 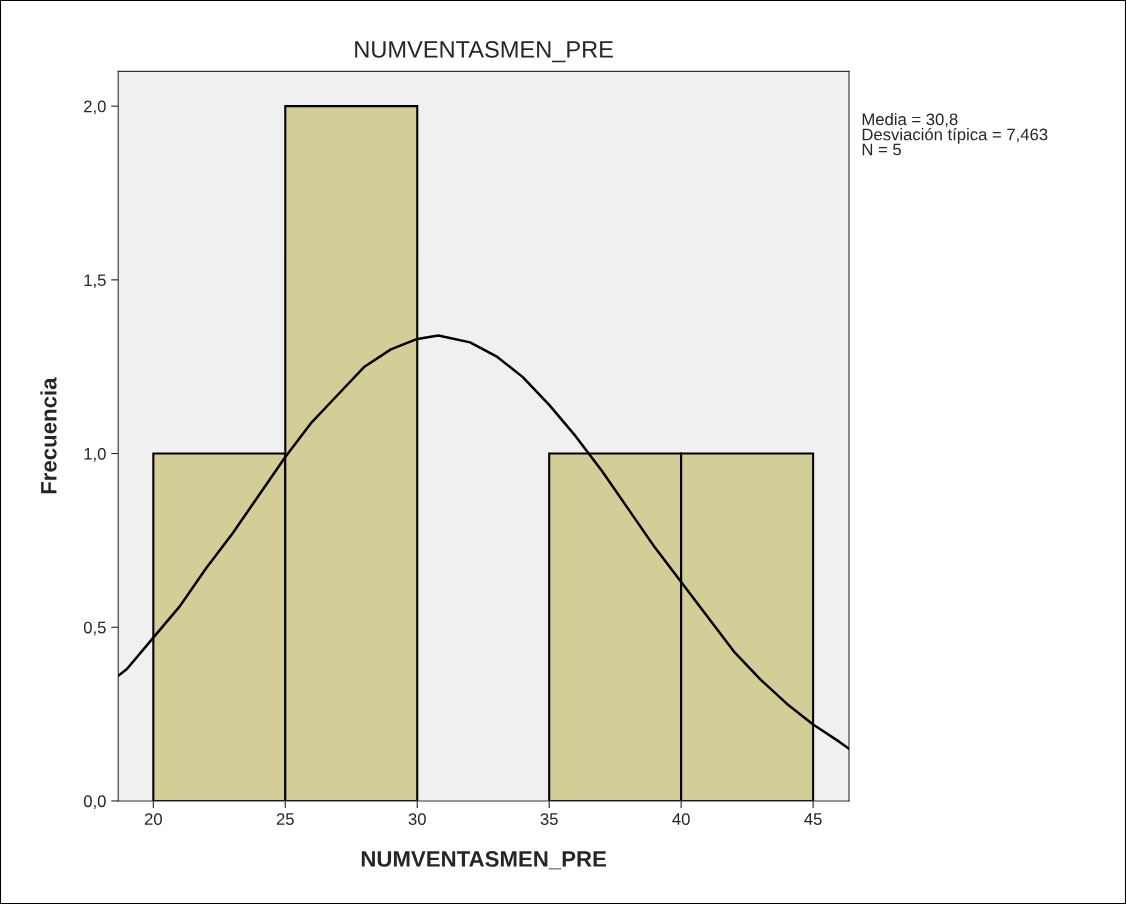 I want to click on y-tick-label: 1,0, so click(x=95, y=454).